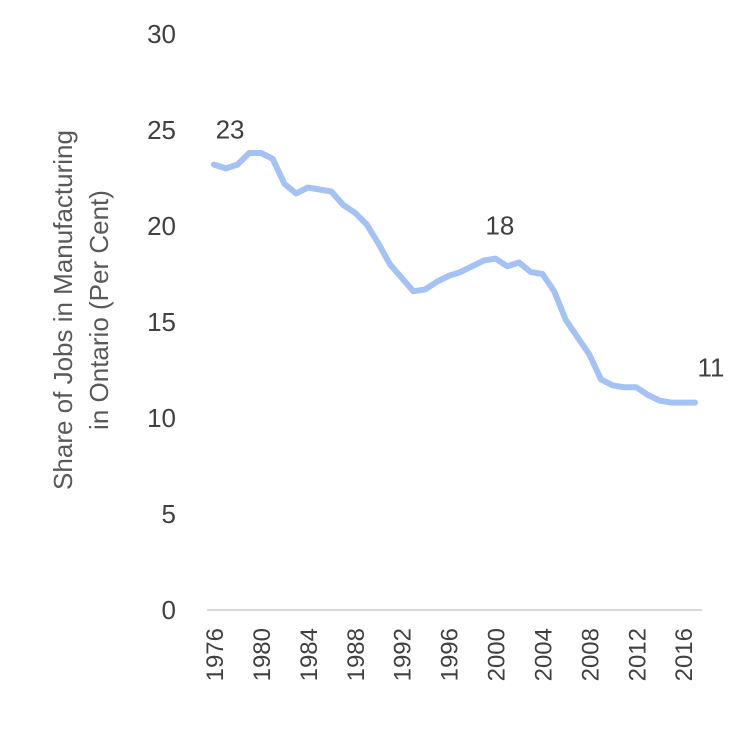 This screenshot has width=750, height=737. Describe the element at coordinates (499, 226) in the screenshot. I see `data-label: 18` at that location.